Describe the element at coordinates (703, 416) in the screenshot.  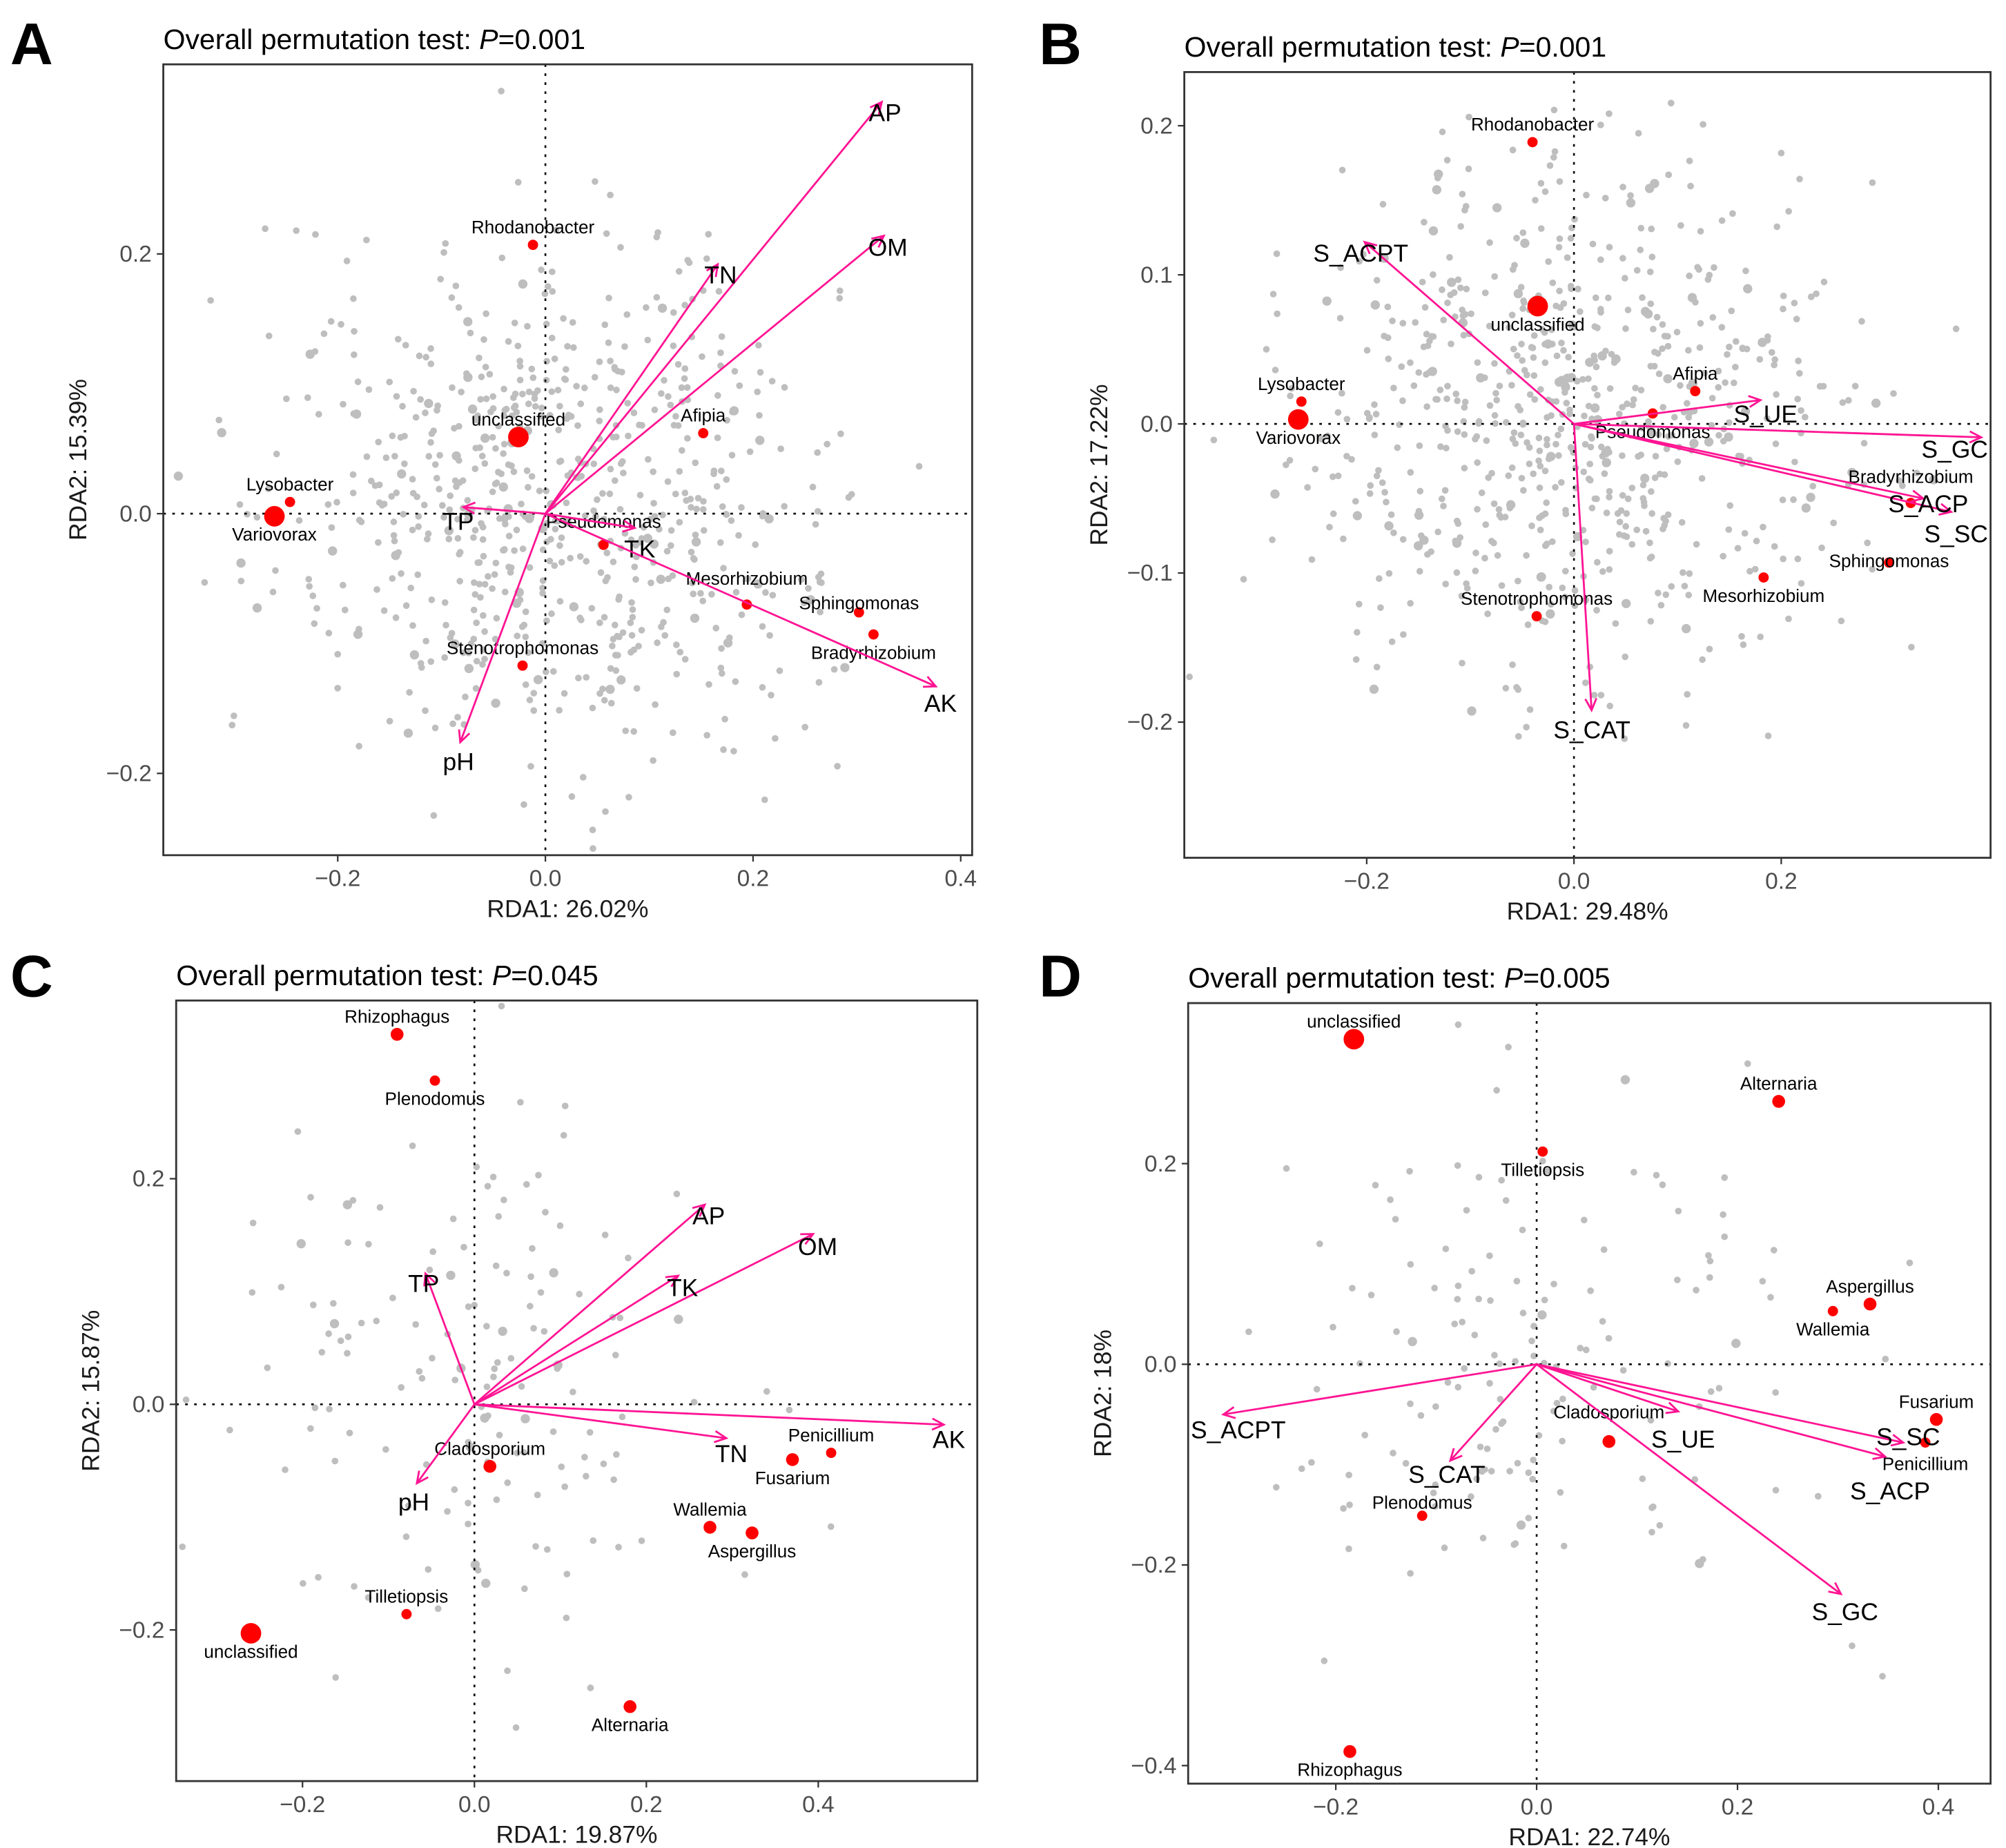
I see `species-label: Afipia` at that location.